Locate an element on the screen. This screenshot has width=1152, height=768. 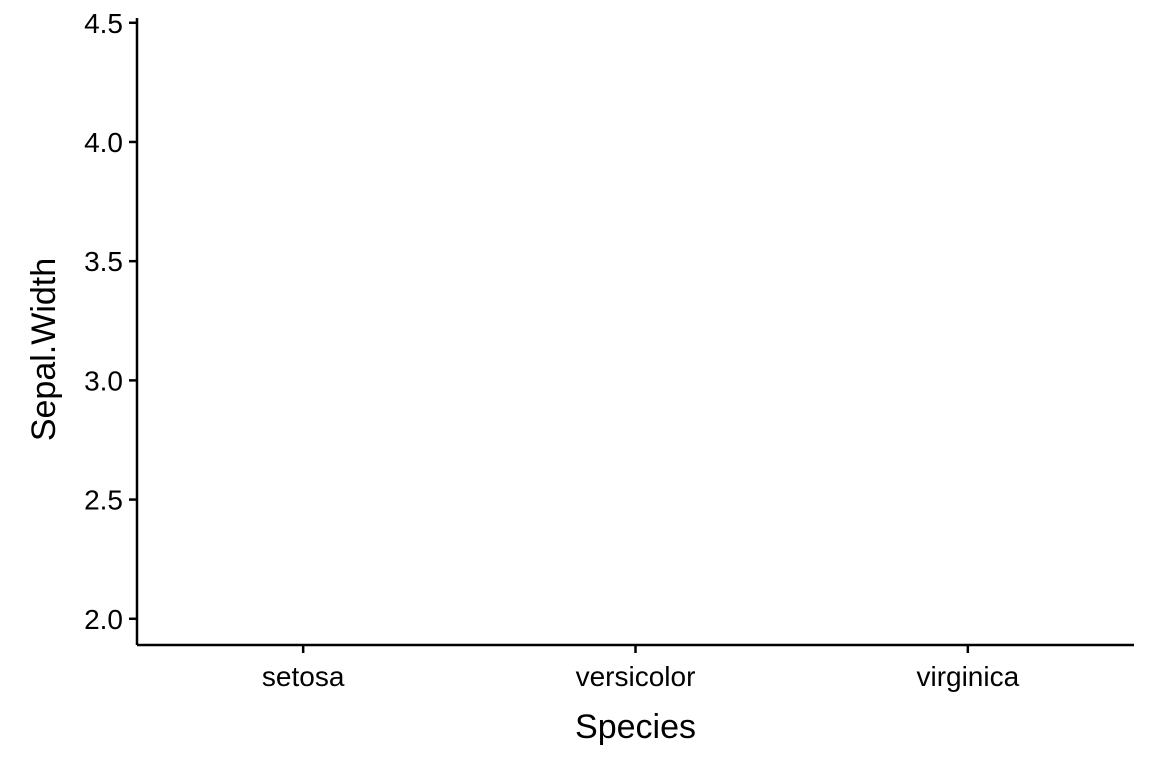
y-axis-title: Sepal.Width is located at coordinates (44, 349).